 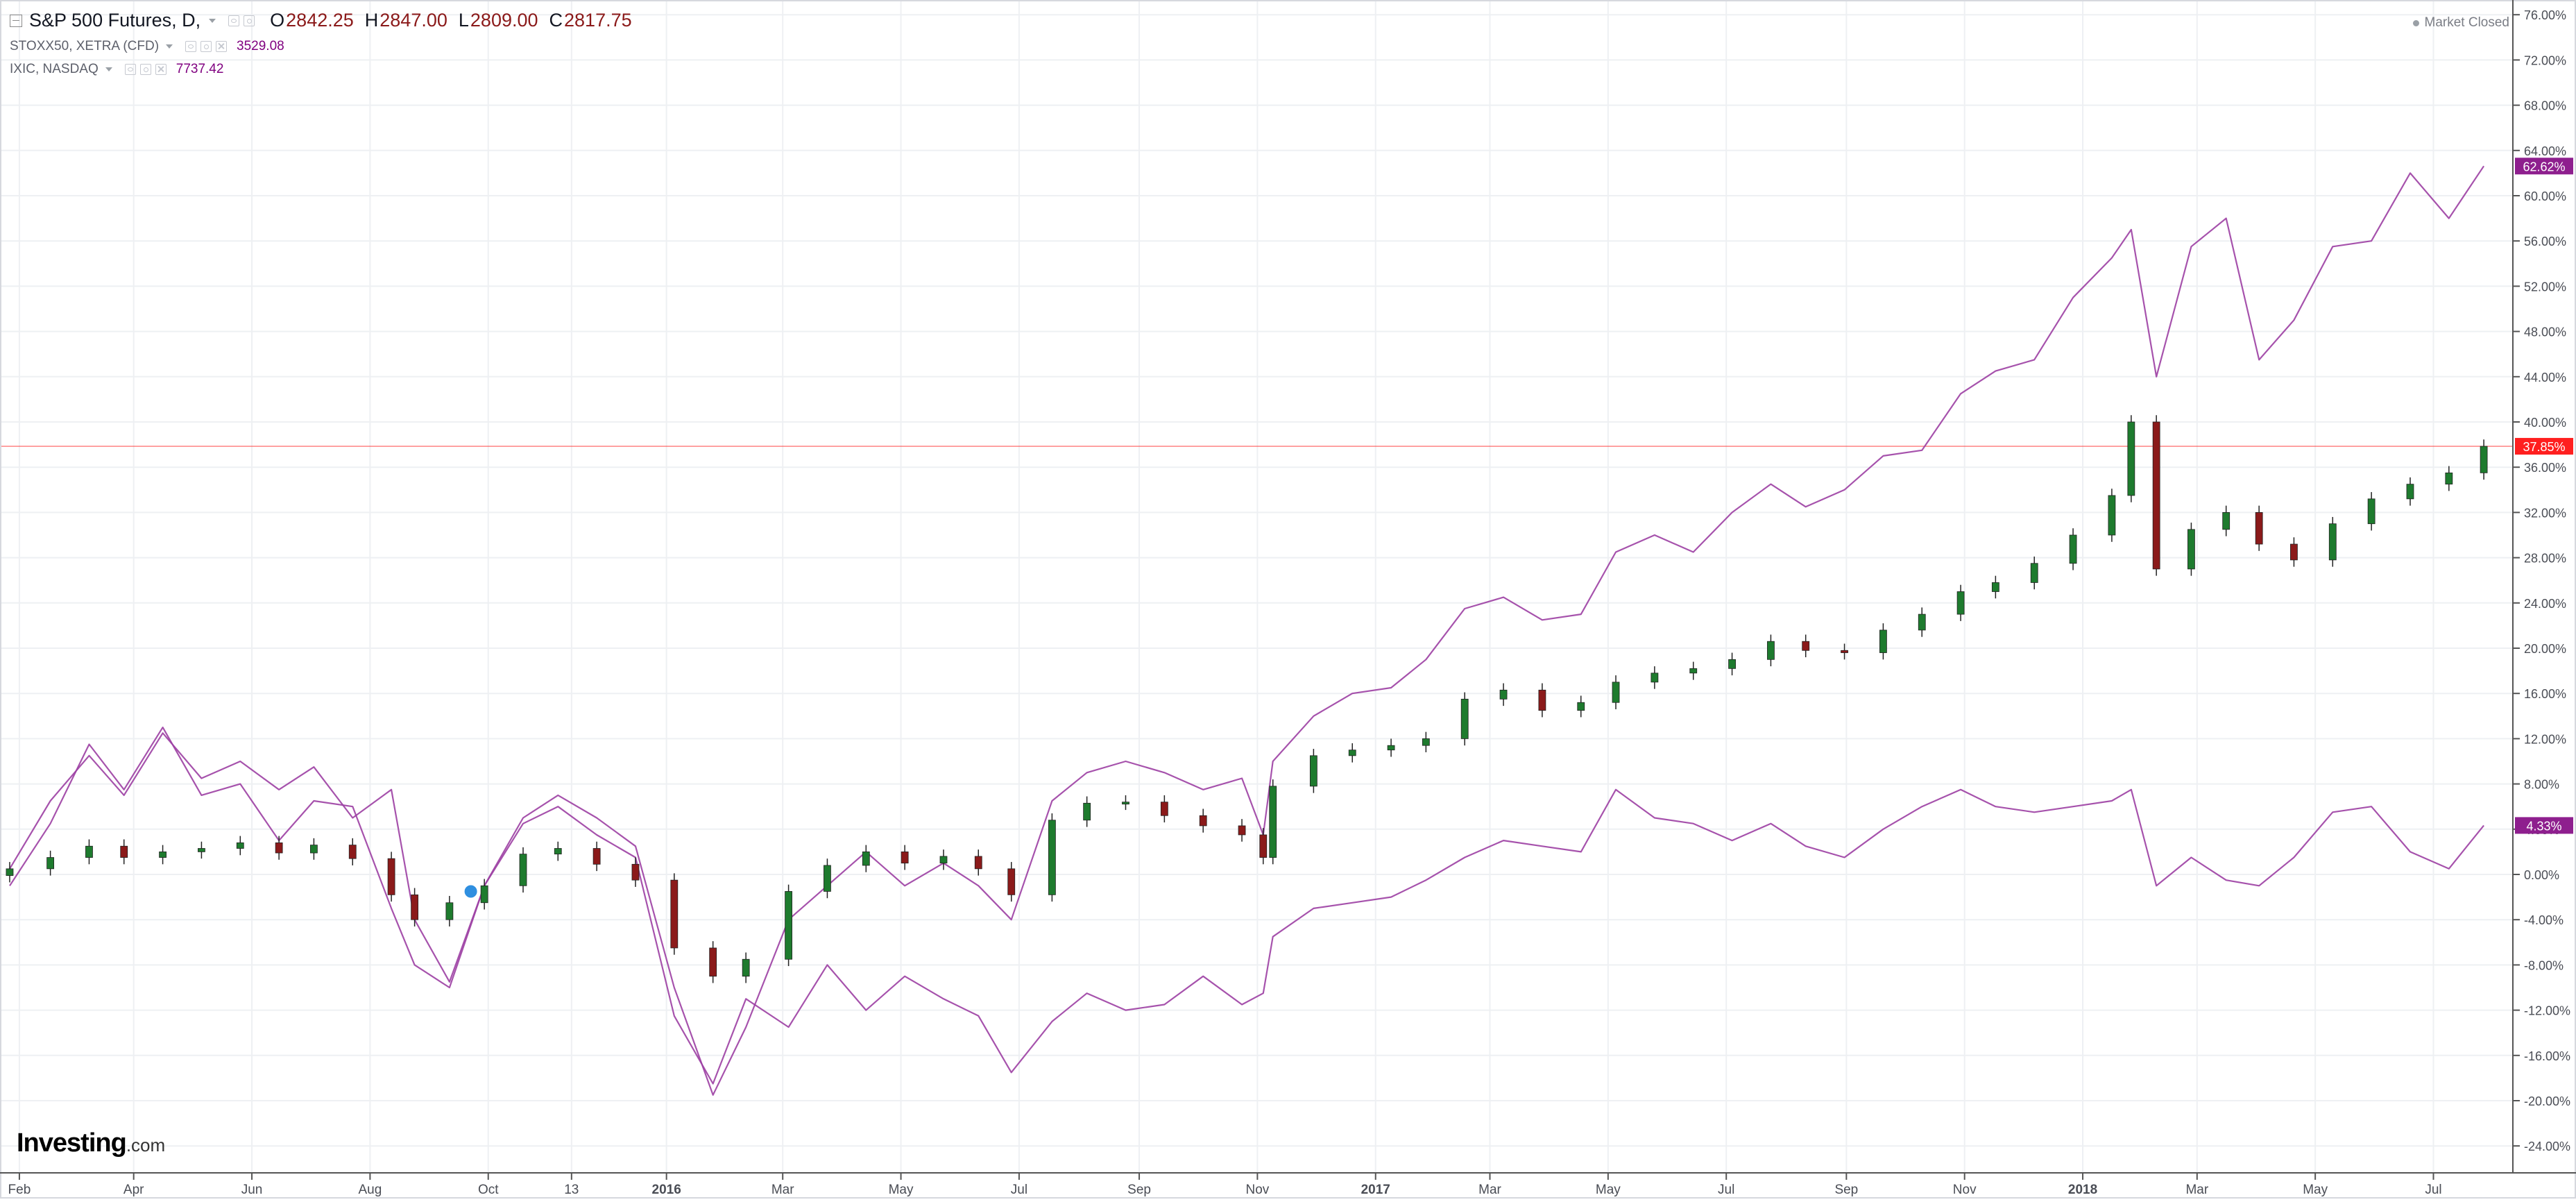 What do you see at coordinates (471, 891) in the screenshot?
I see `event-marker-icon` at bounding box center [471, 891].